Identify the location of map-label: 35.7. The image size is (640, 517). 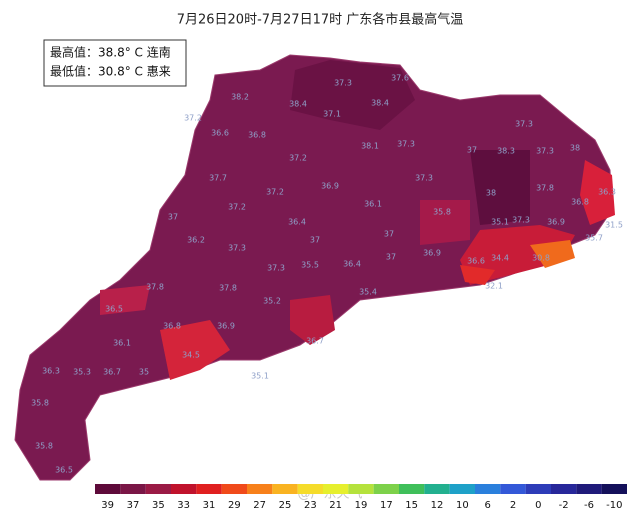
(594, 238).